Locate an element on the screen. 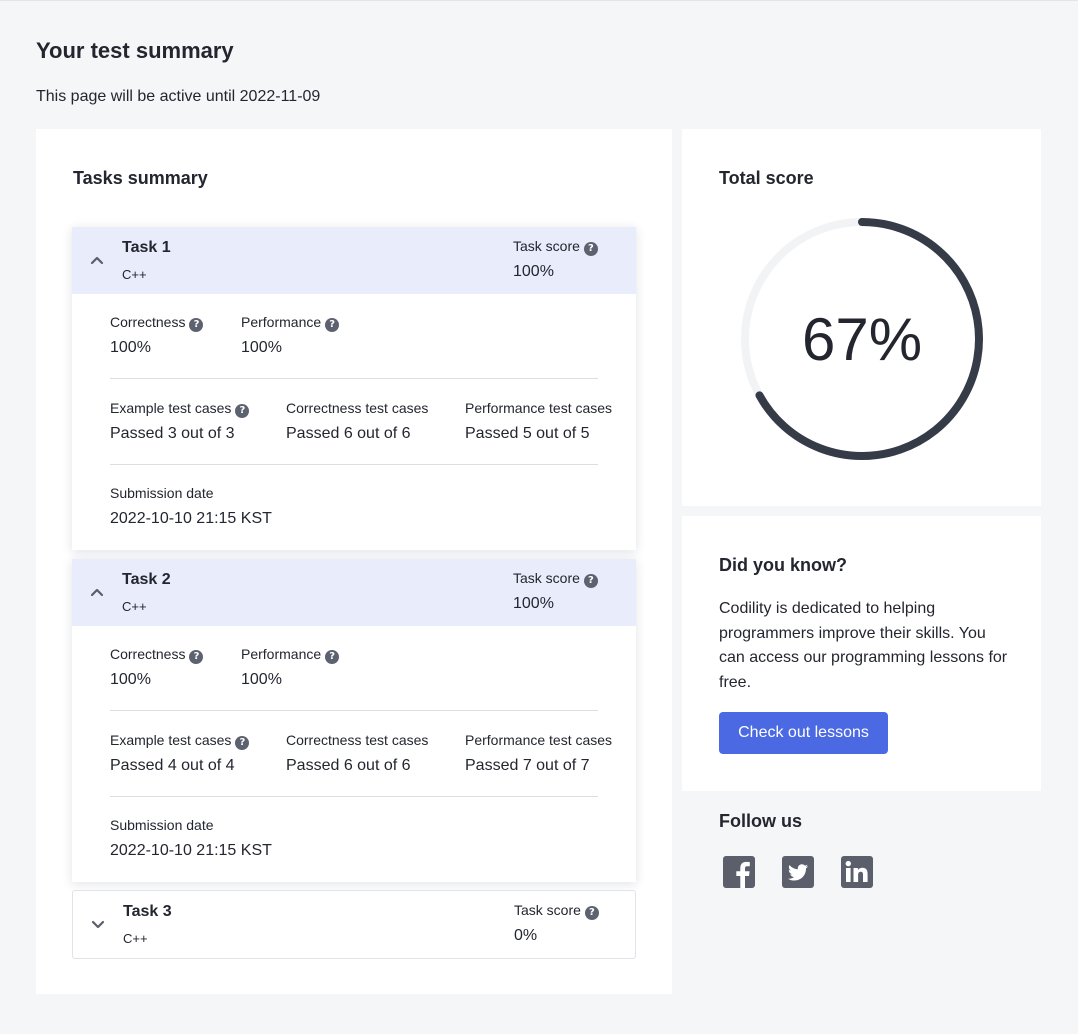 The width and height of the screenshot is (1078, 1034). task-name: Task 2 is located at coordinates (146, 579).